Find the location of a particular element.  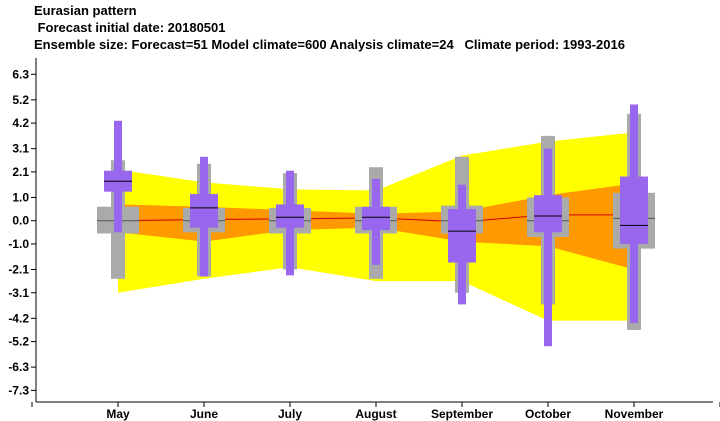

y-tick-label: 5.2 is located at coordinates (20, 100).